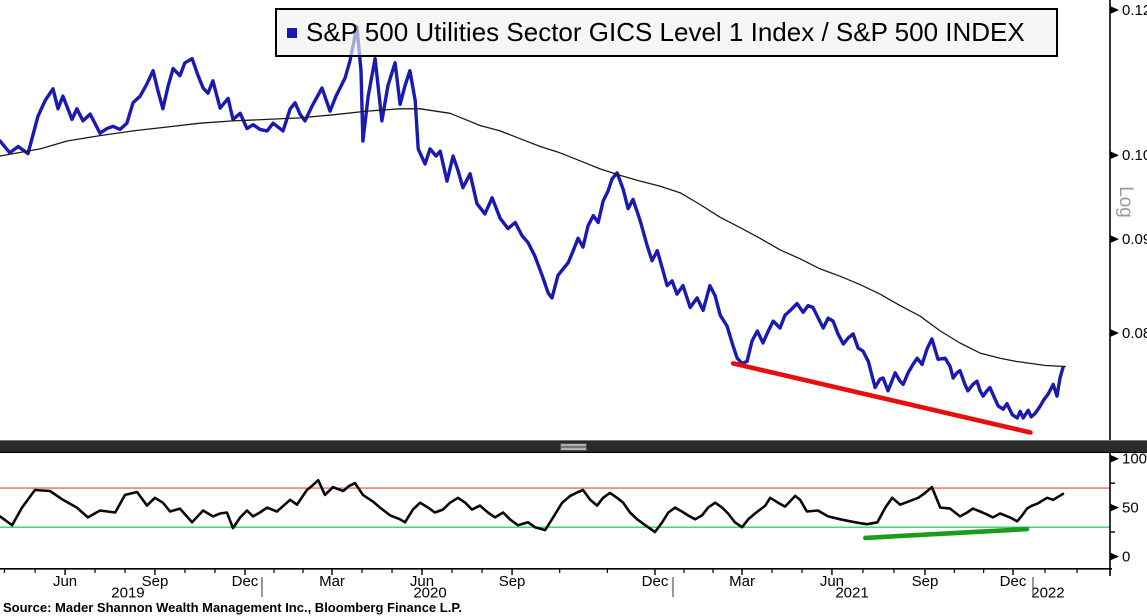 Image resolution: width=1147 pixels, height=616 pixels. What do you see at coordinates (1130, 508) in the screenshot?
I see `y-axis-tick-label: 50` at bounding box center [1130, 508].